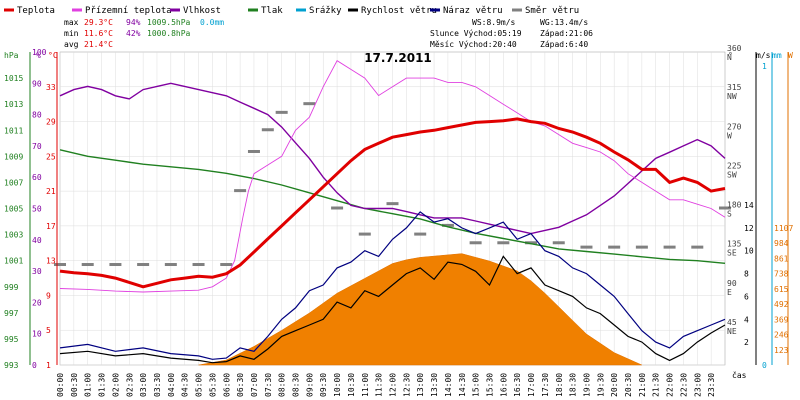 This screenshot has width=800, height=400. What do you see at coordinates (11, 287) in the screenshot?
I see `pressure-tick-label: 999` at bounding box center [11, 287].